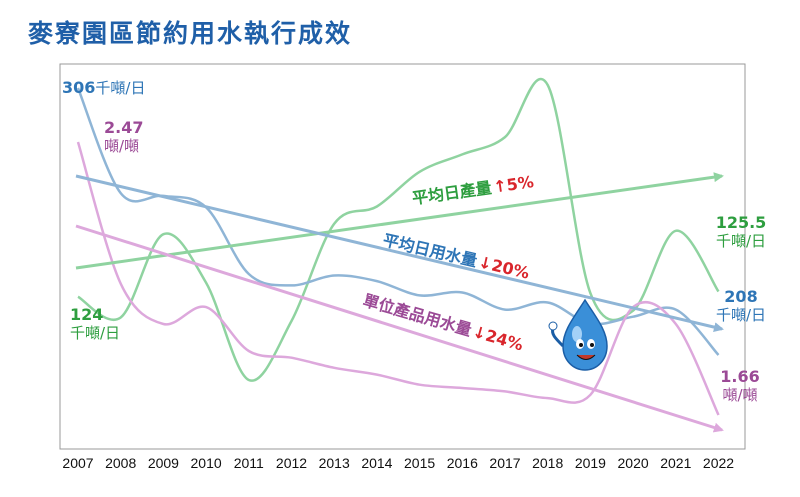 This screenshot has width=800, height=497. What do you see at coordinates (462, 463) in the screenshot?
I see `x-tick-label: 2016` at bounding box center [462, 463].